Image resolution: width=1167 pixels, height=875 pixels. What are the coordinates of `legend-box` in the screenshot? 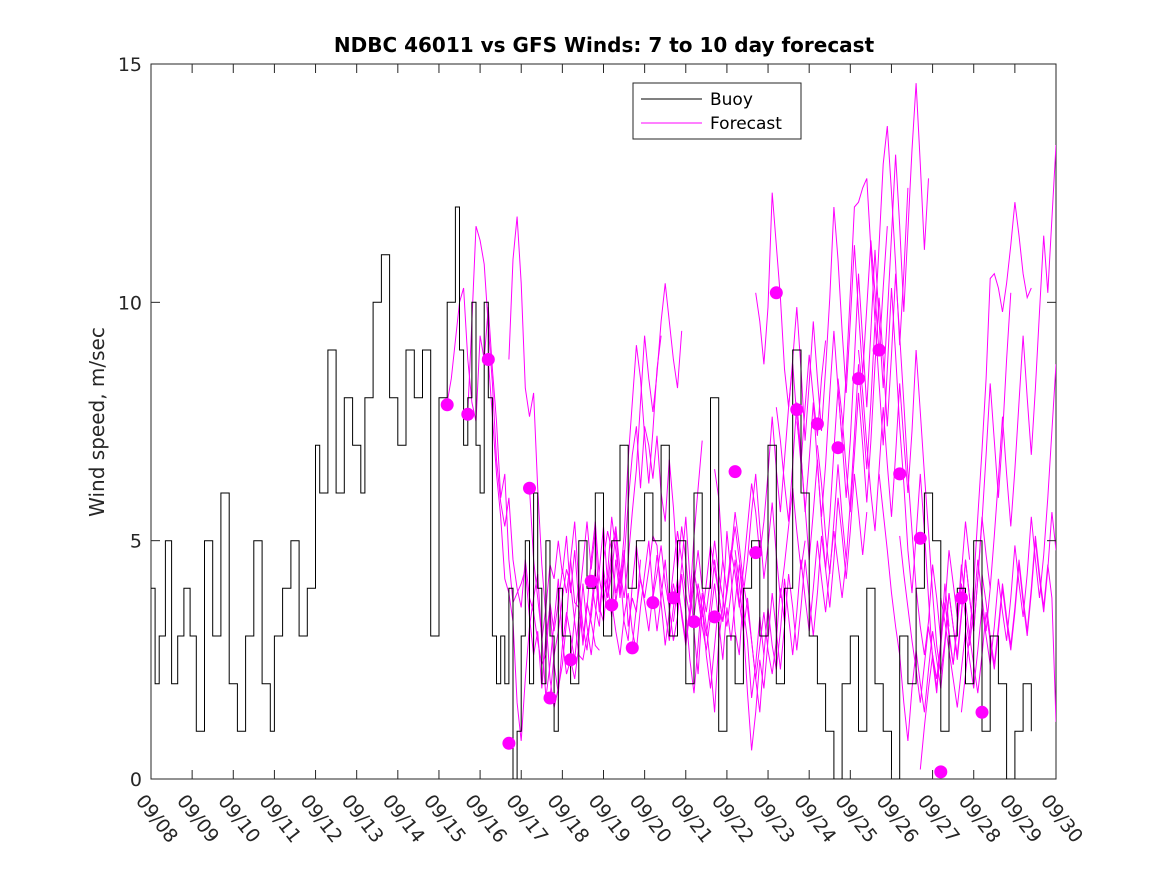 It's located at (717, 111).